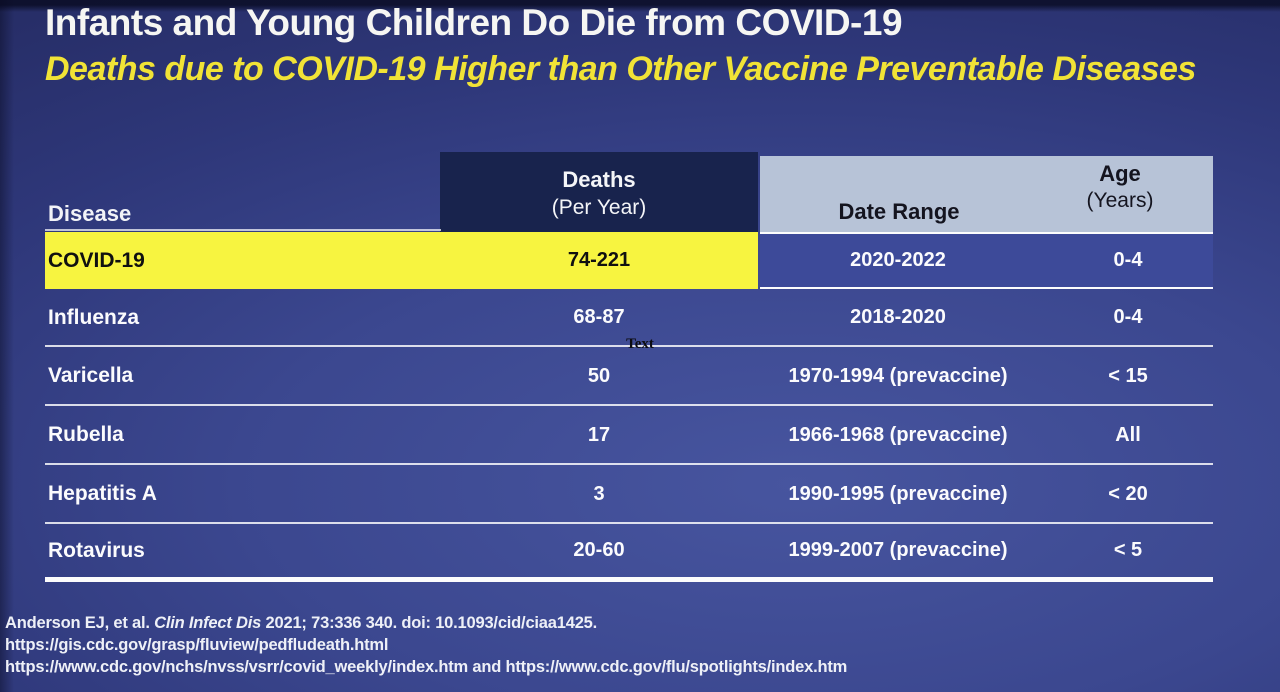 The image size is (1280, 692). What do you see at coordinates (96, 260) in the screenshot?
I see `cell-disease: COVID-19` at bounding box center [96, 260].